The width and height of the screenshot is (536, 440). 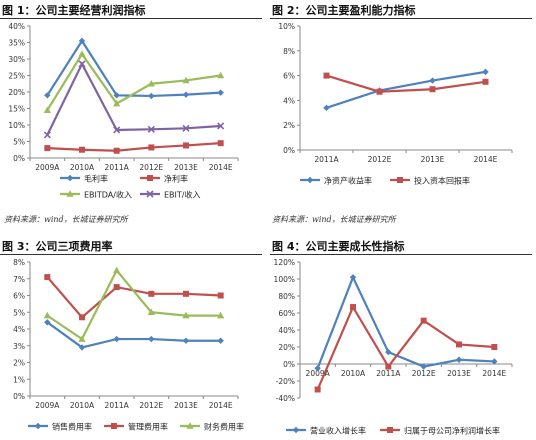 I want to click on legend-label: 净利率, so click(x=176, y=179).